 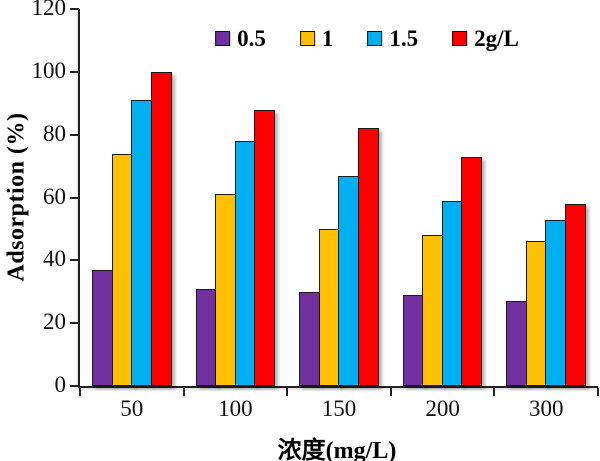 What do you see at coordinates (404, 38) in the screenshot?
I see `legend-label: 1.5` at bounding box center [404, 38].